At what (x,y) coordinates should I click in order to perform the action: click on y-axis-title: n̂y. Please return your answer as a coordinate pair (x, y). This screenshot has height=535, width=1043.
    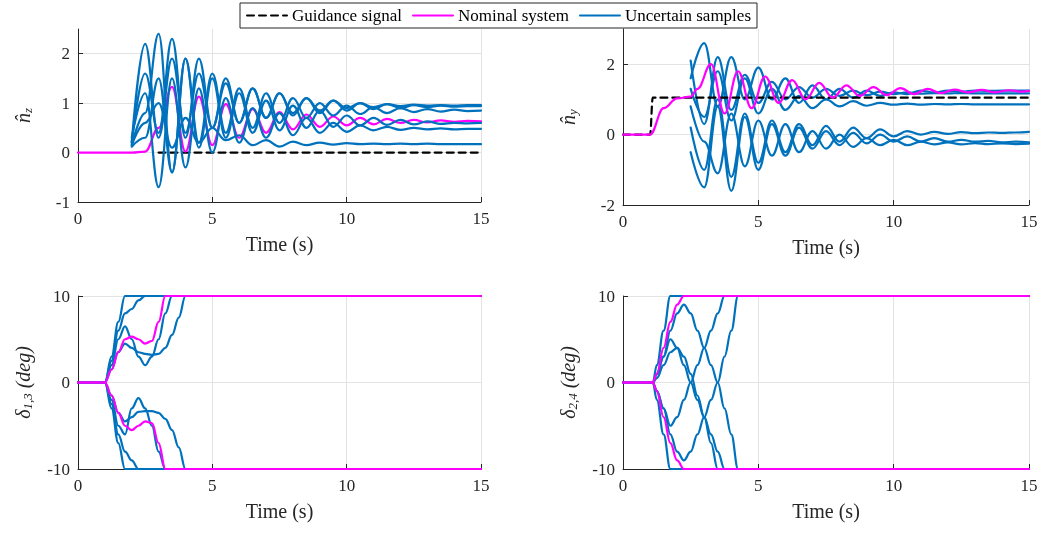
    Looking at the image, I should click on (568, 116).